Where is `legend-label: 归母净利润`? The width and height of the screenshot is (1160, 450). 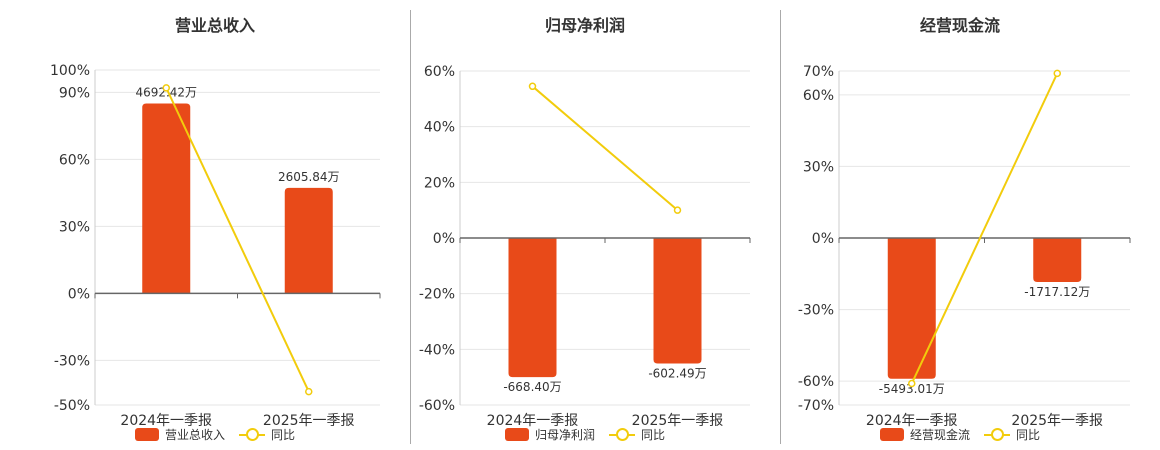 legend-label: 归母净利润 is located at coordinates (564, 435).